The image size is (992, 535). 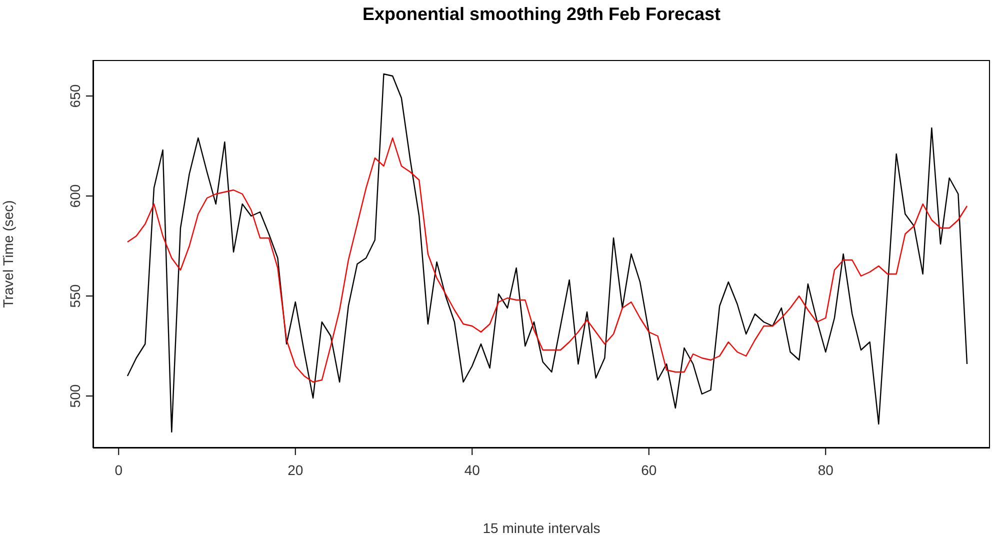 What do you see at coordinates (541, 14) in the screenshot?
I see `chart-title: Exponential smoothing 29th Feb Forecast` at bounding box center [541, 14].